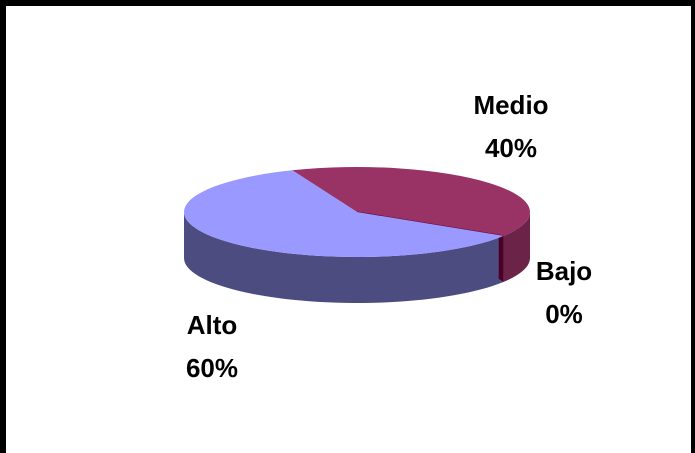 This screenshot has height=453, width=695. I want to click on label-alto-value: 60%, so click(212, 368).